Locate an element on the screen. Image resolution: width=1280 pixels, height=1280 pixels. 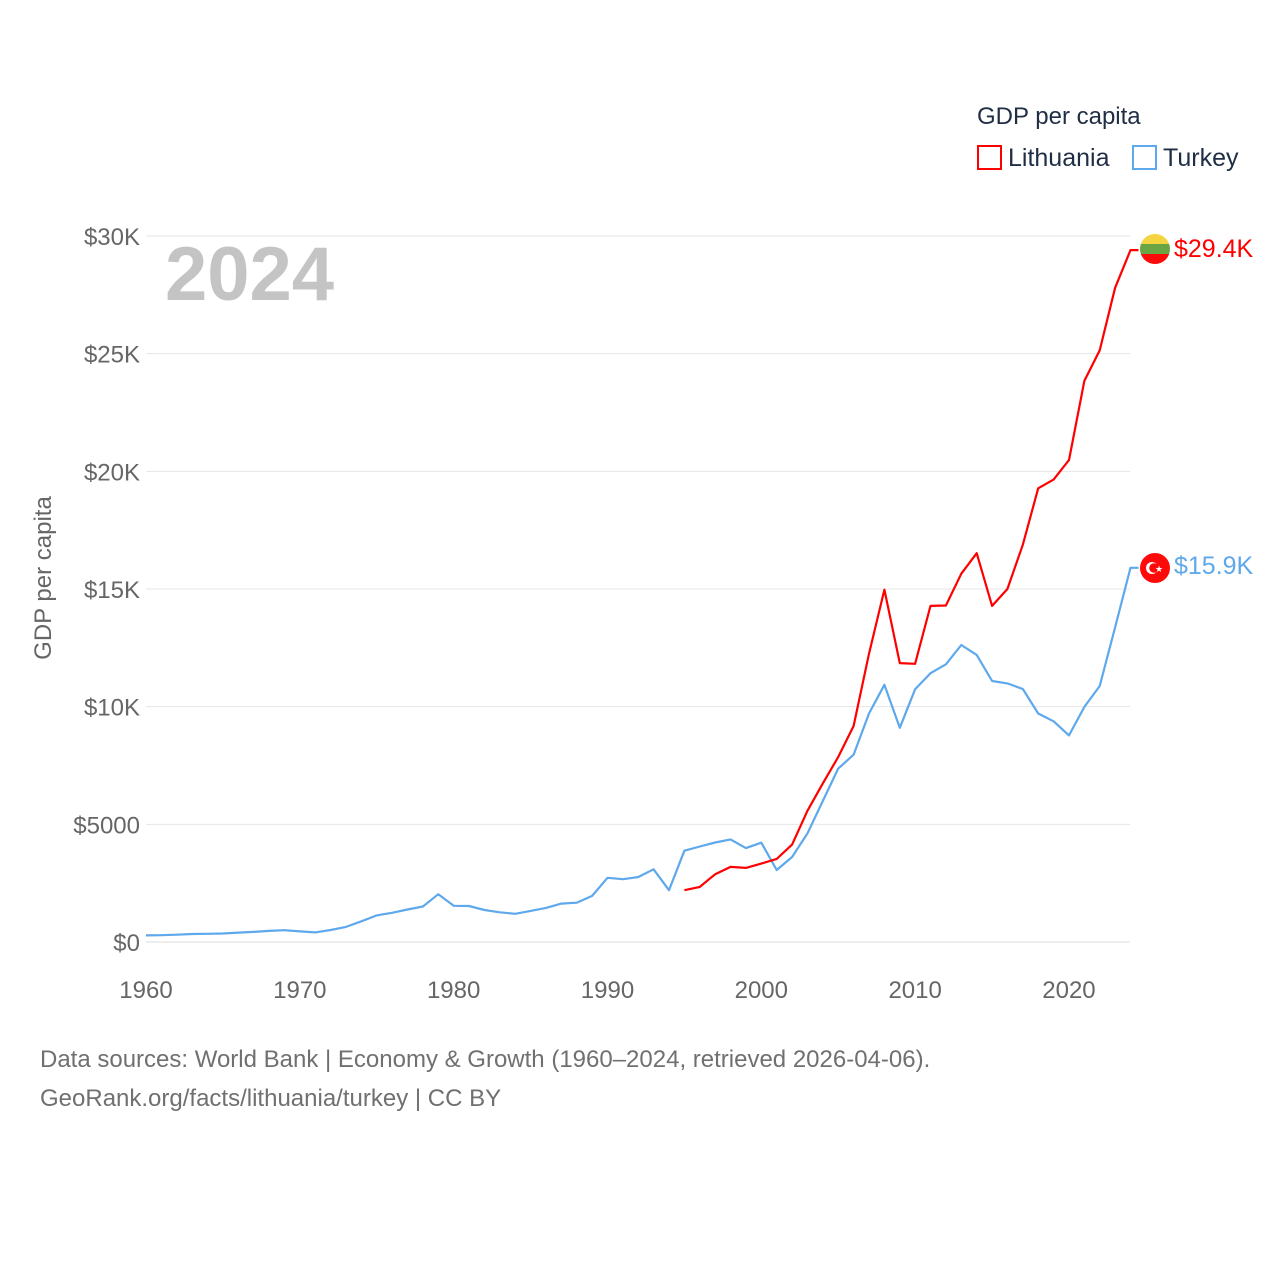
x-tick-label: 2000 is located at coordinates (761, 990).